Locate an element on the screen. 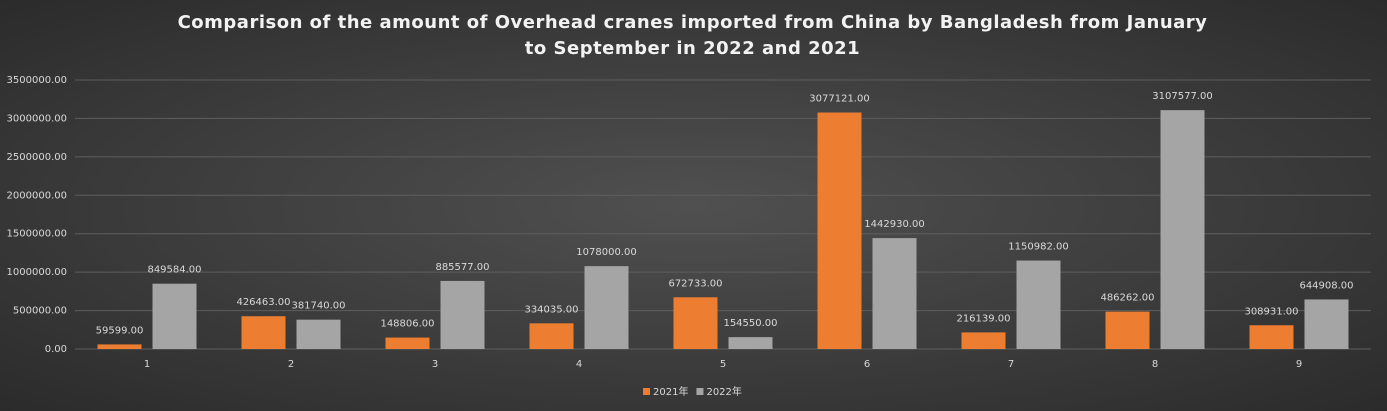 The width and height of the screenshot is (1387, 411). value-label: 148806.00 is located at coordinates (407, 324).